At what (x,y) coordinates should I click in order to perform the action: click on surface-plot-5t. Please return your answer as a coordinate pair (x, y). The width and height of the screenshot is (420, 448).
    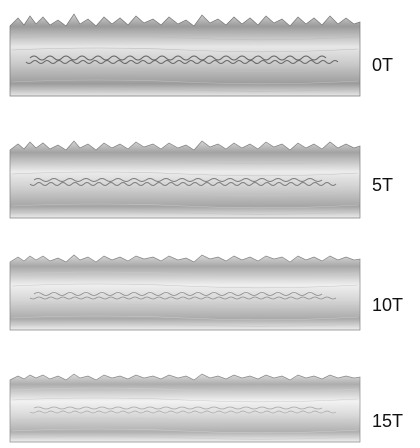
    Looking at the image, I should click on (185, 179).